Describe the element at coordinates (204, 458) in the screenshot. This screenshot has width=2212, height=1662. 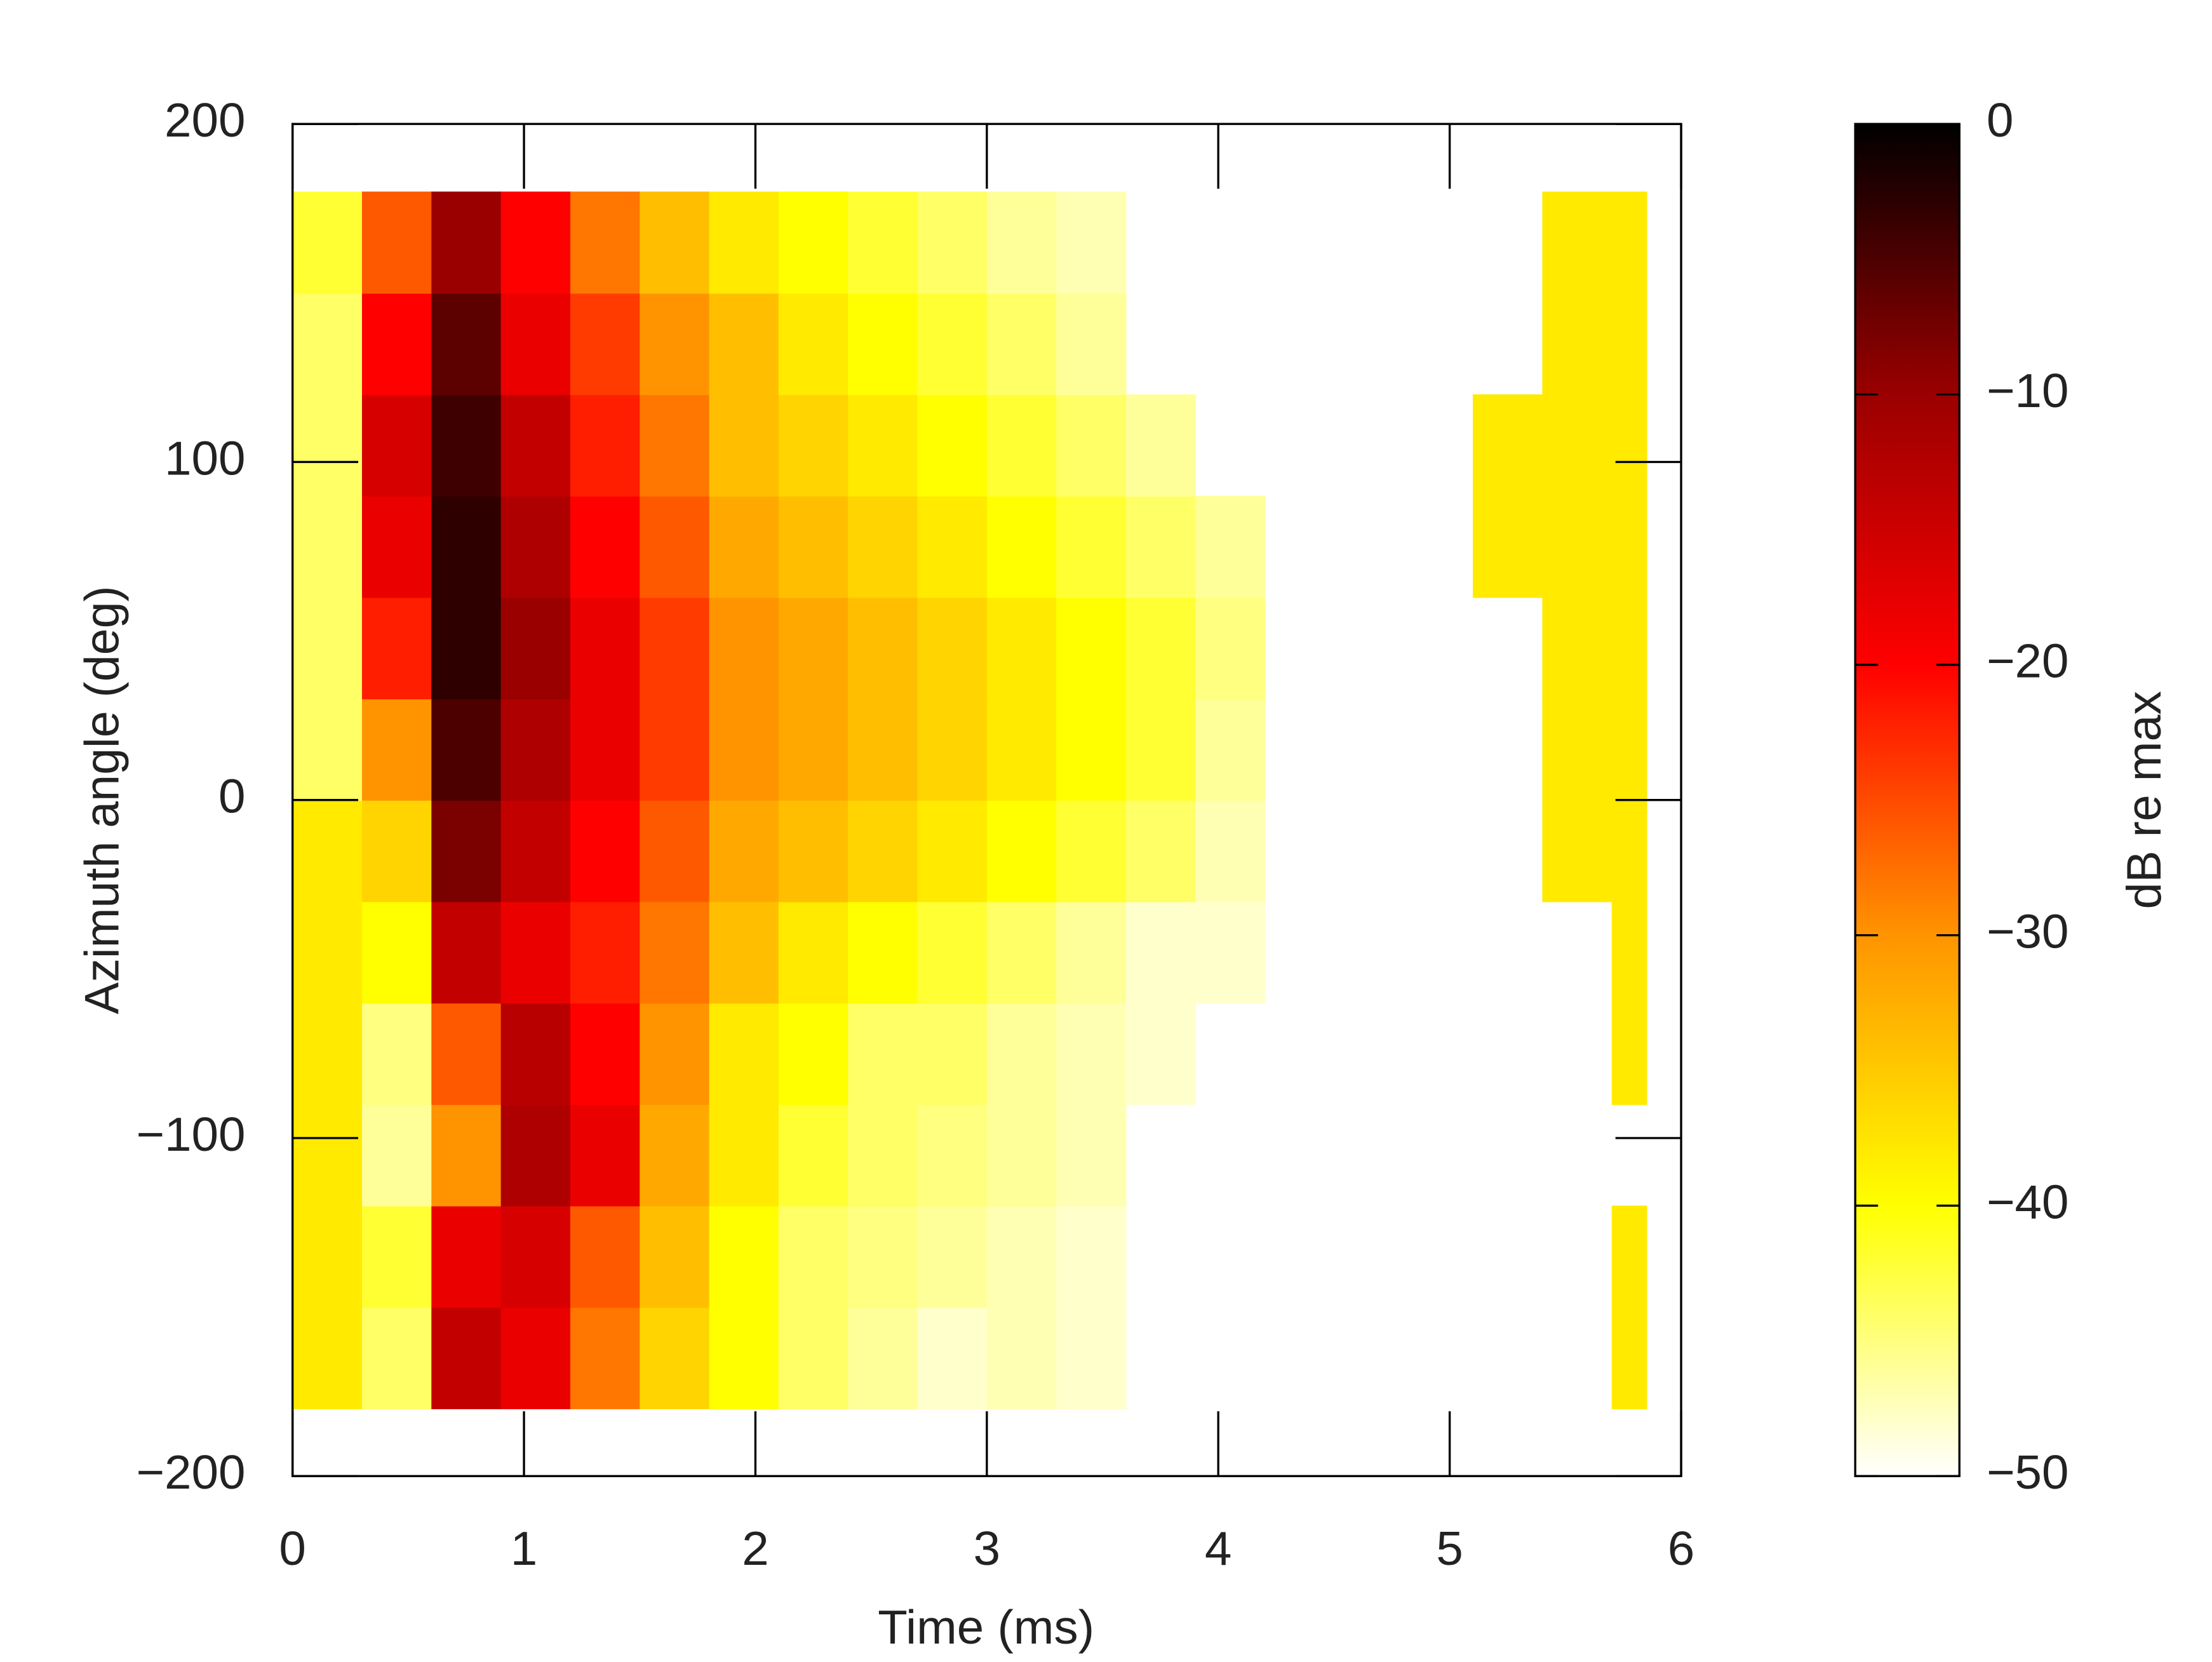
I see `y-tick-label: 100` at that location.